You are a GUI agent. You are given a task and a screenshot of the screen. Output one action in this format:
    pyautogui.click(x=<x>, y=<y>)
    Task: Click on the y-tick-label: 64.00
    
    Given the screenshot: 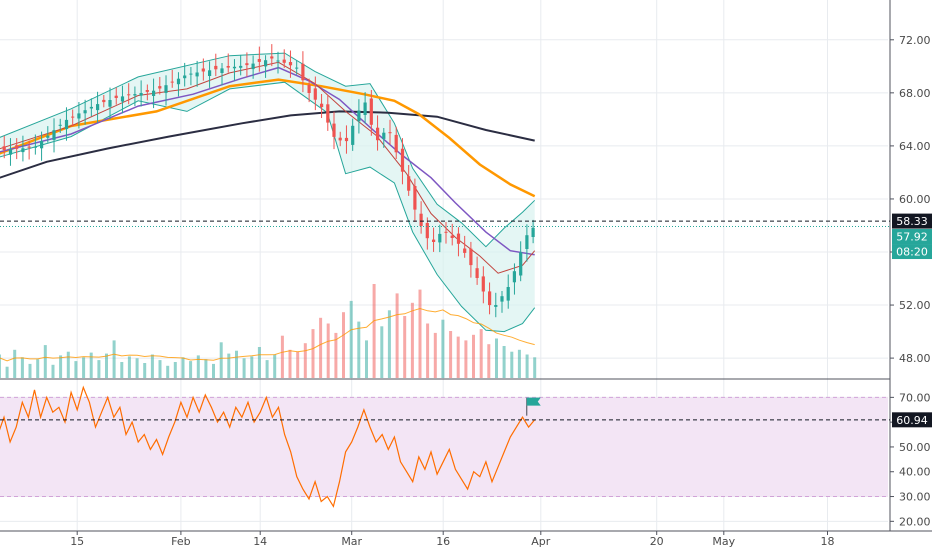 What is the action you would take?
    pyautogui.click(x=915, y=146)
    